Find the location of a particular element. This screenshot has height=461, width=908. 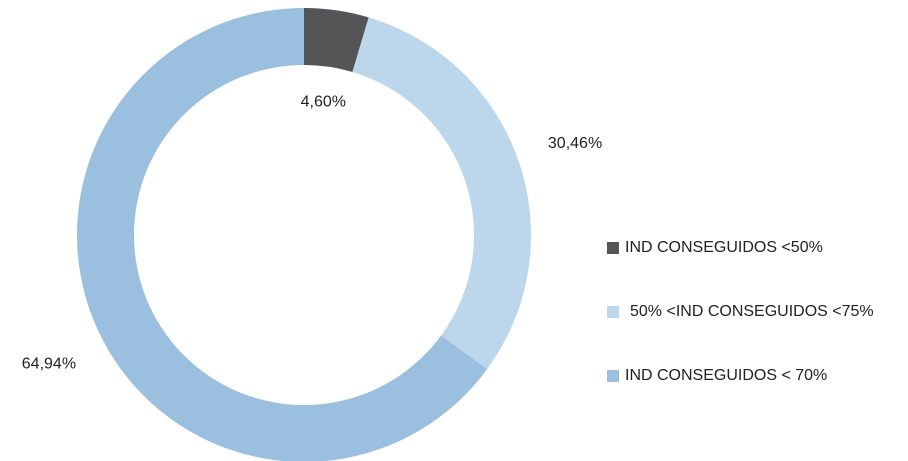

data-label: 4,60% is located at coordinates (323, 102).